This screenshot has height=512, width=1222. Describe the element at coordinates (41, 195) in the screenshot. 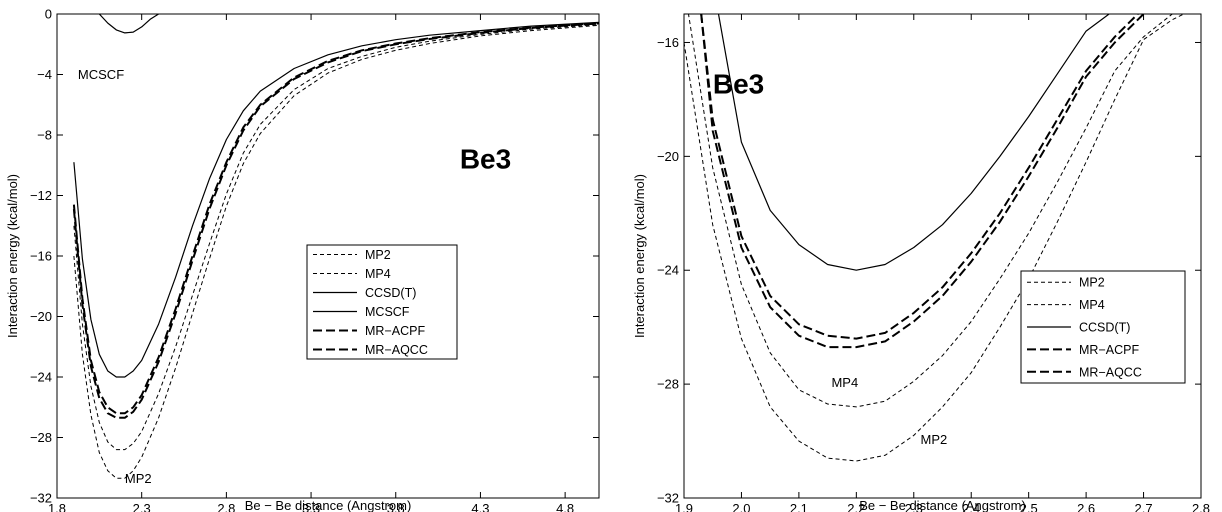

I see `y-tick-label: −12` at that location.